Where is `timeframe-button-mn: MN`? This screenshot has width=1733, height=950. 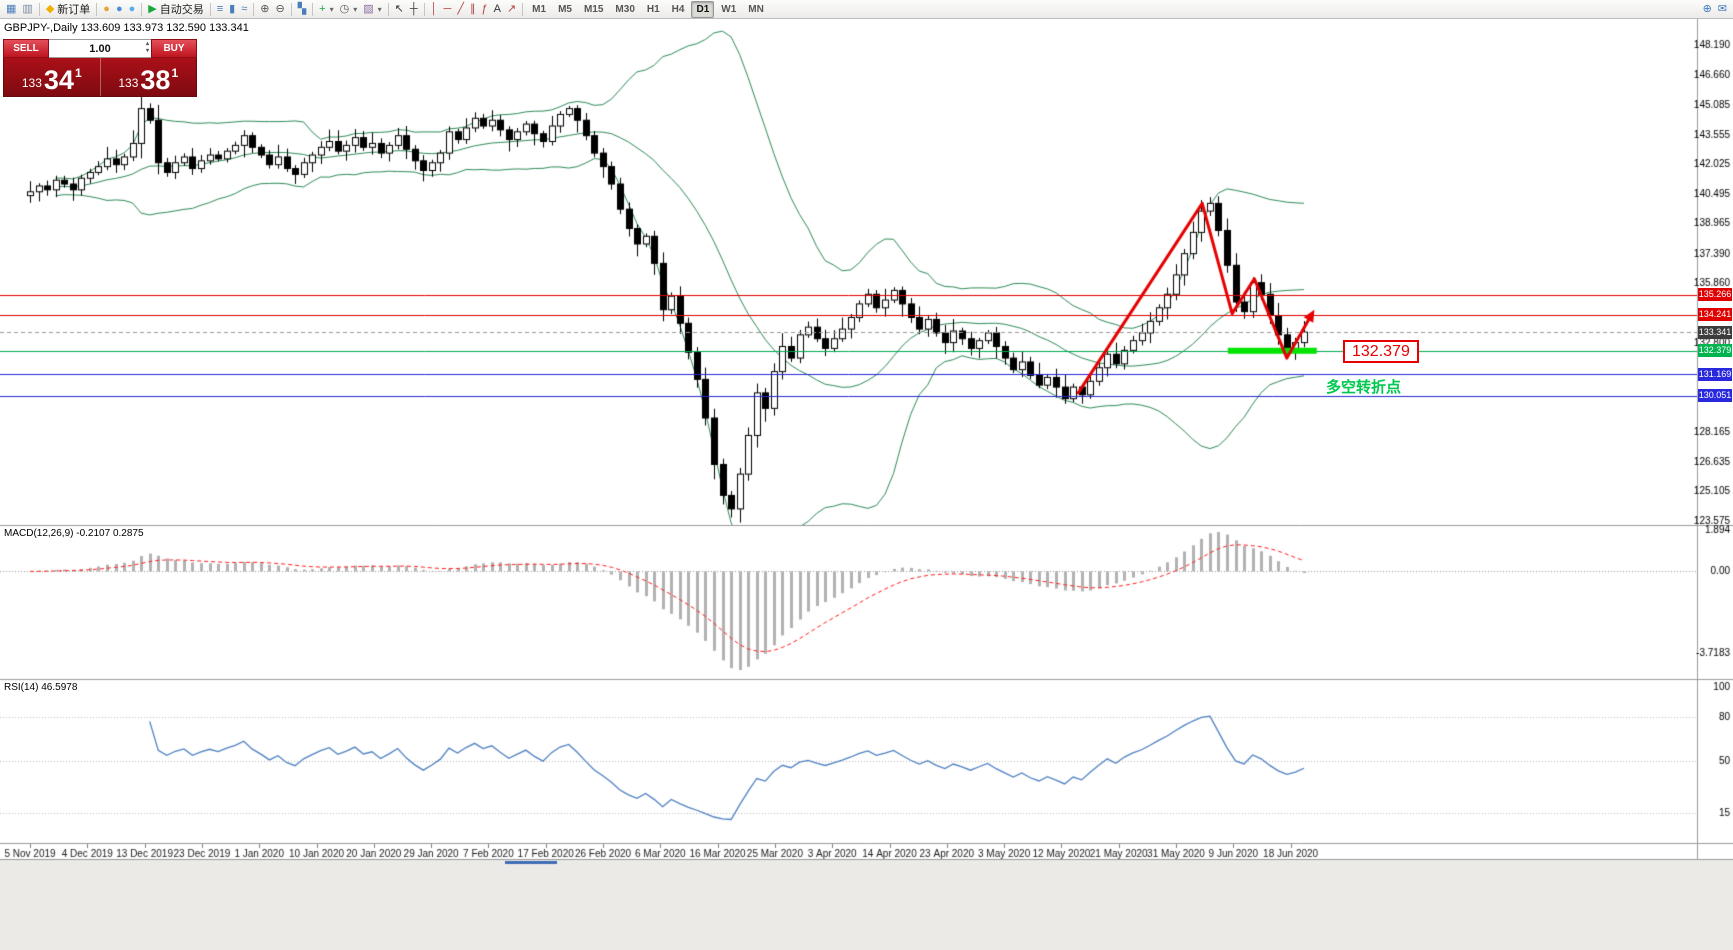
timeframe-button-mn: MN is located at coordinates (756, 9).